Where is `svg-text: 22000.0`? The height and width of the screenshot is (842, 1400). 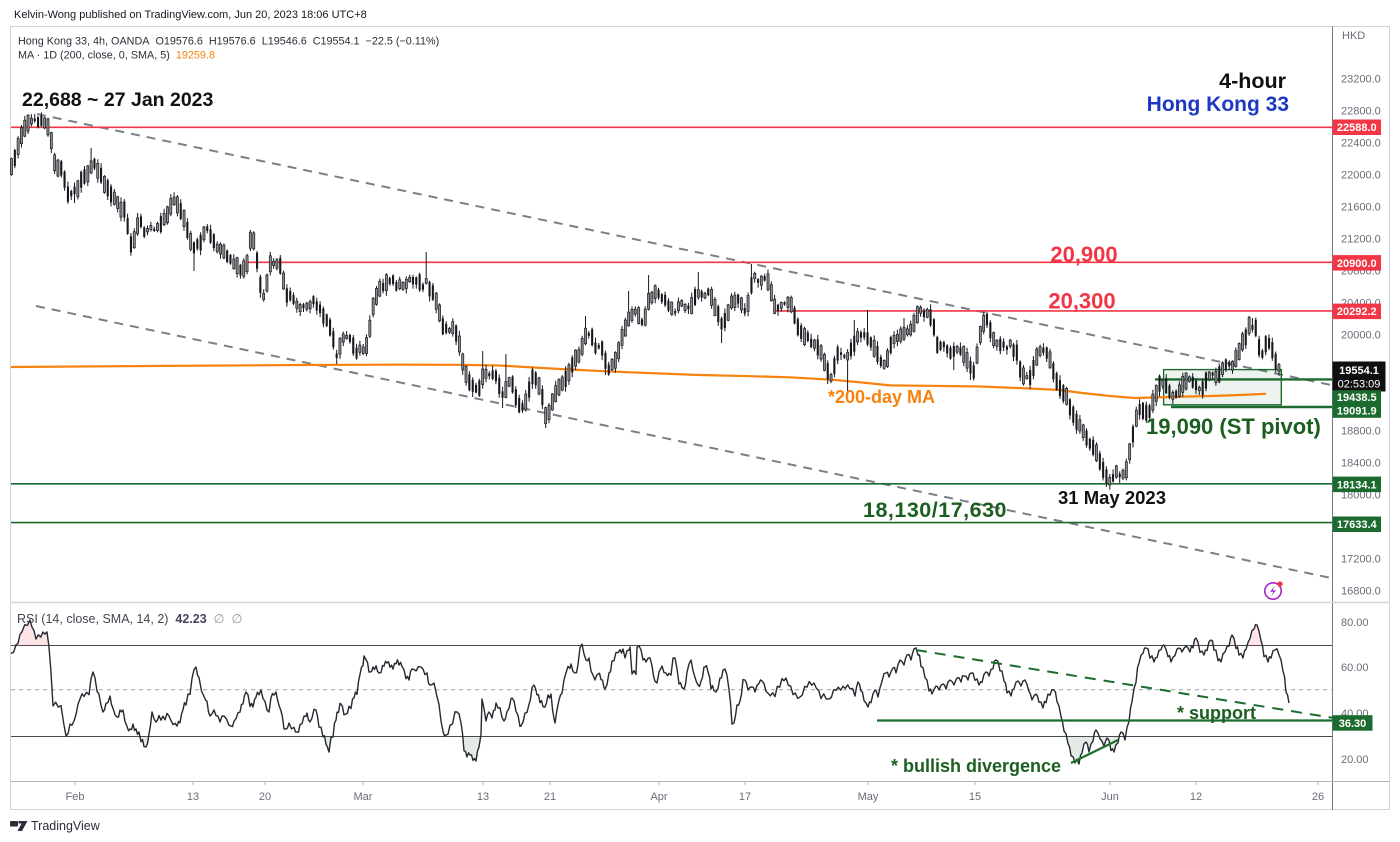
svg-text: 22000.0 is located at coordinates (1361, 175).